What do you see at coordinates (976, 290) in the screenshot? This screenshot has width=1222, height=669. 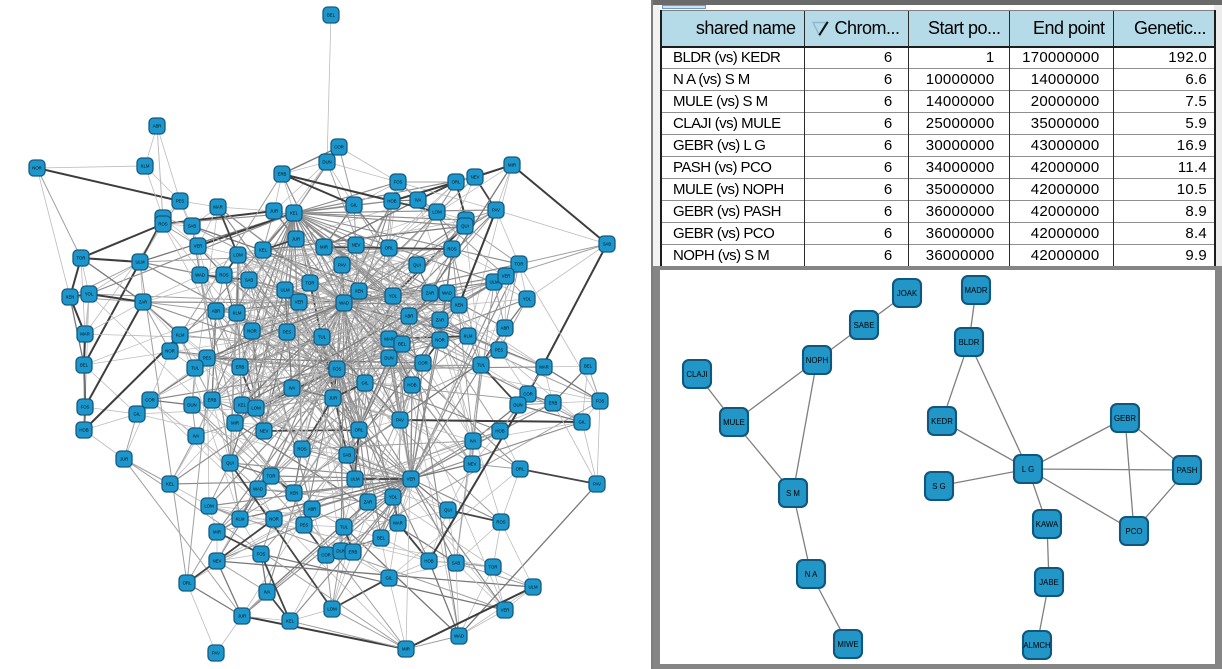 I see `svg-text: MADR` at bounding box center [976, 290].